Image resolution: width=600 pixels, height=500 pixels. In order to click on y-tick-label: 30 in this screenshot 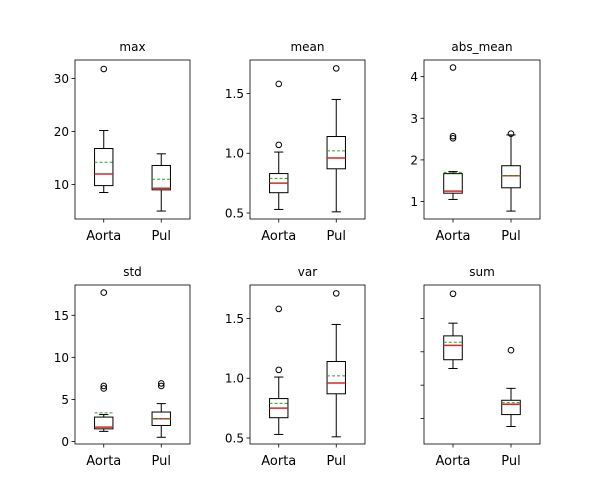, I will do `click(61, 79)`.